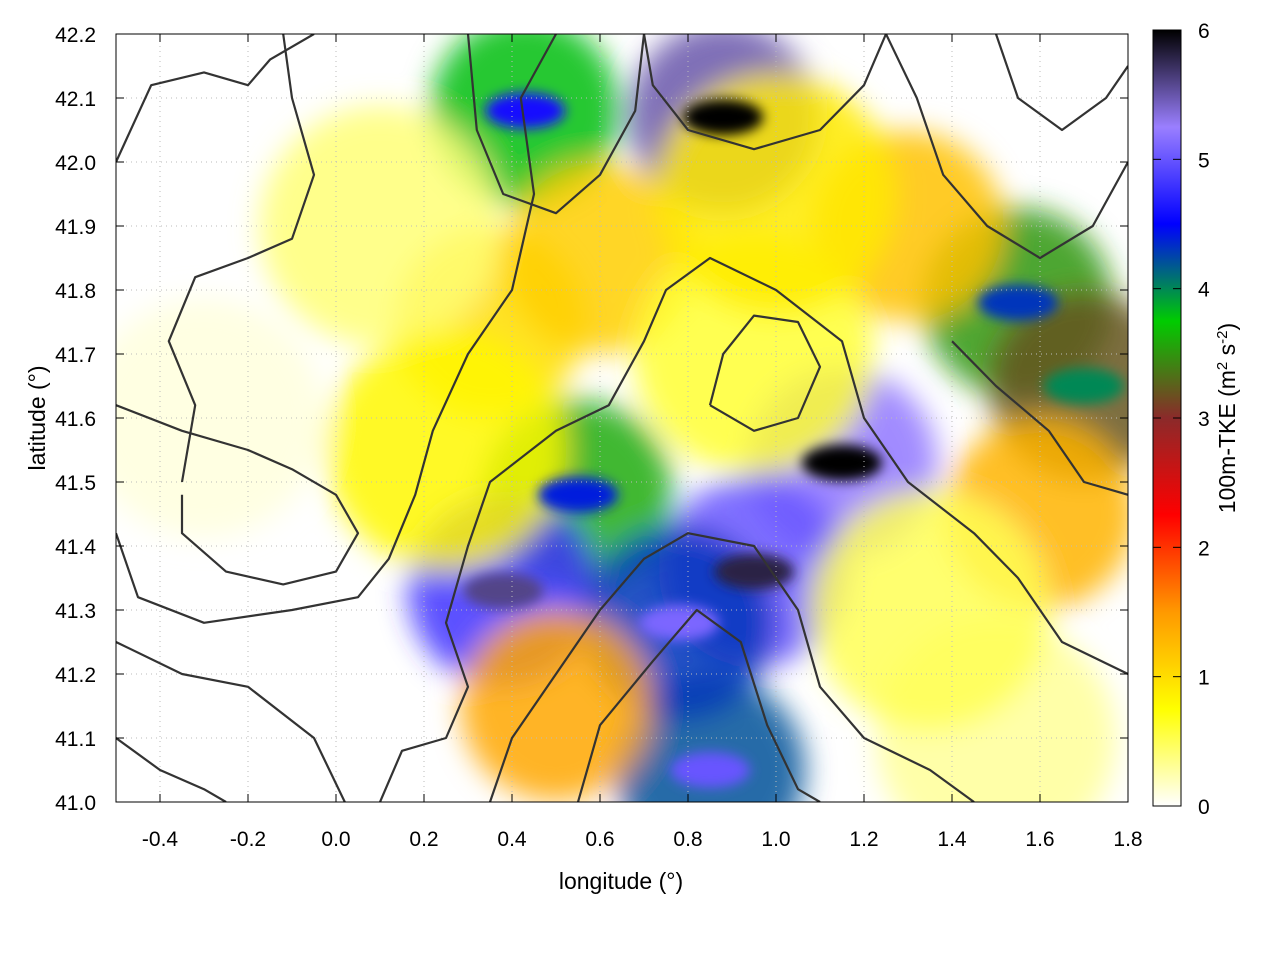 The image size is (1280, 960). I want to click on y-tick-label-4: 41.4, so click(75, 547).